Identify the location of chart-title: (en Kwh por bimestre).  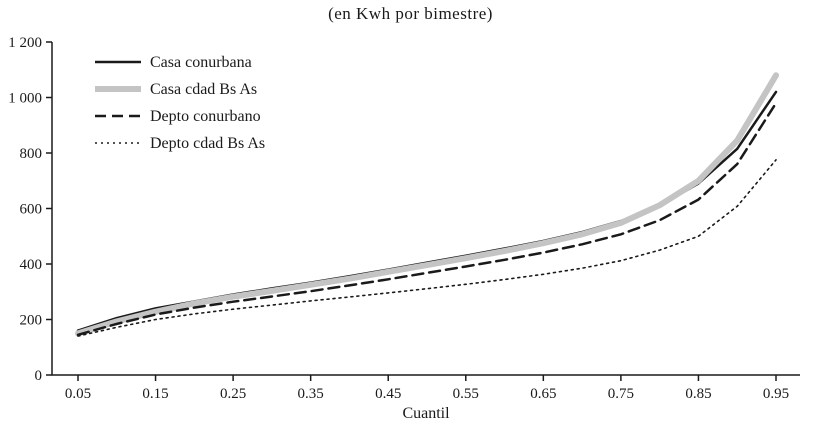
(410, 13).